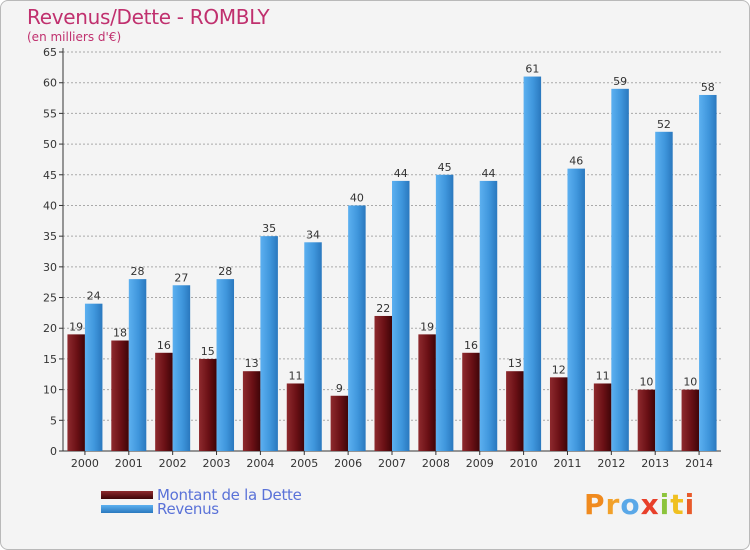 The width and height of the screenshot is (750, 550). What do you see at coordinates (217, 463) in the screenshot?
I see `x-tick-label: 2003` at bounding box center [217, 463].